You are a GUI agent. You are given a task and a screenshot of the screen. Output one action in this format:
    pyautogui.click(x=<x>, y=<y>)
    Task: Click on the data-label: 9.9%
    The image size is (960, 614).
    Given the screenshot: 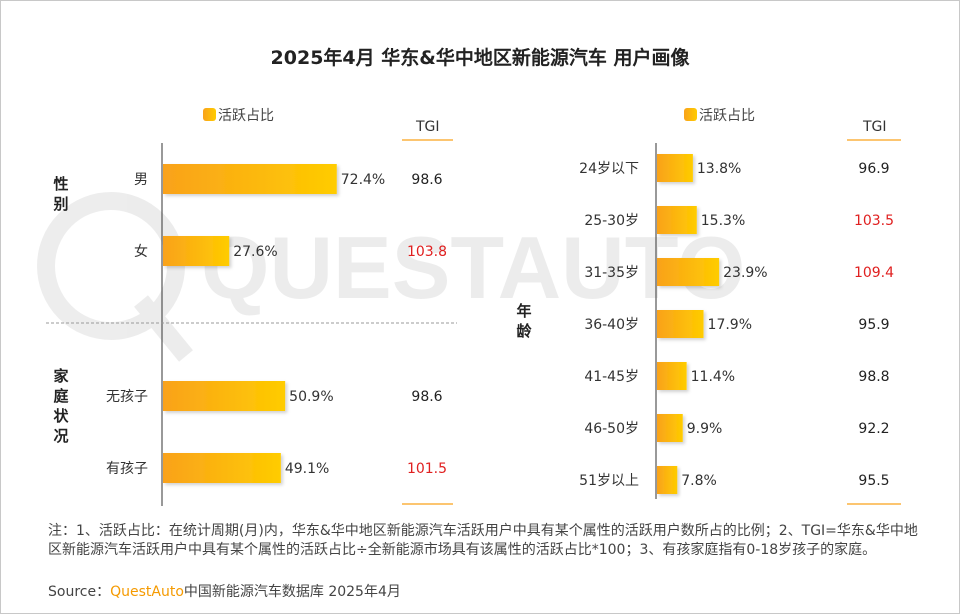 What is the action you would take?
    pyautogui.click(x=705, y=429)
    